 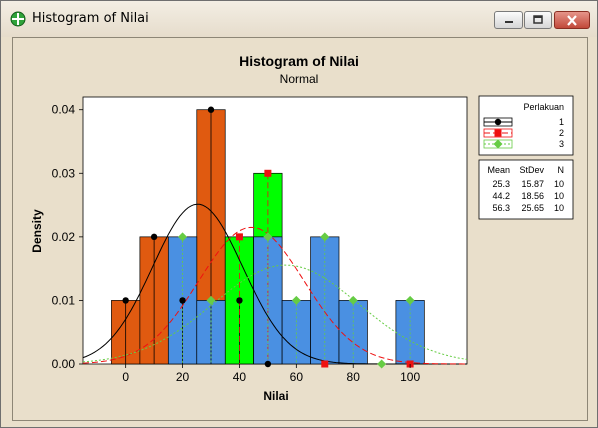 What do you see at coordinates (183, 377) in the screenshot?
I see `x-tick-label-20: 20` at bounding box center [183, 377].